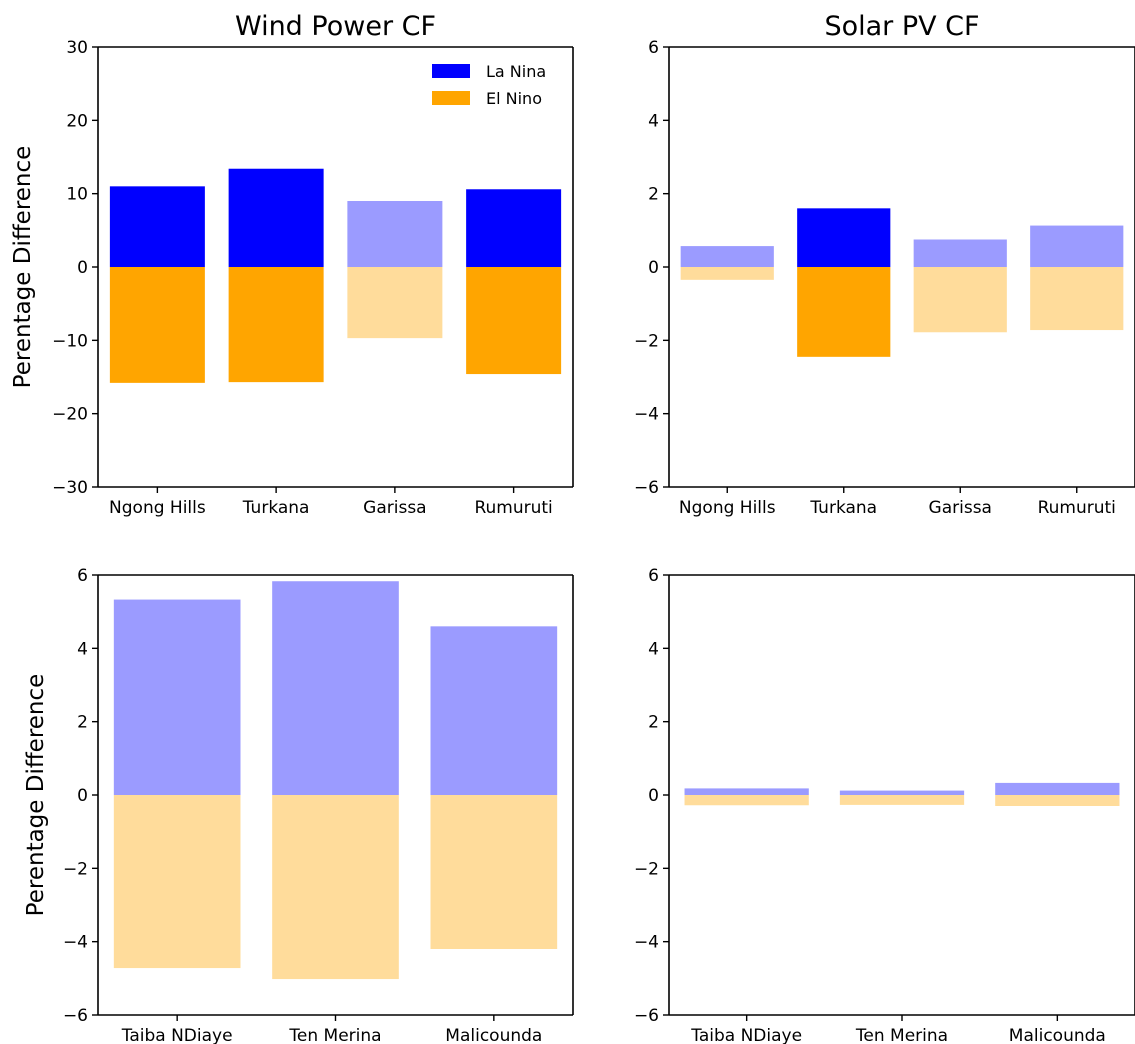  I want to click on y-tick-label: 10, so click(77, 195).